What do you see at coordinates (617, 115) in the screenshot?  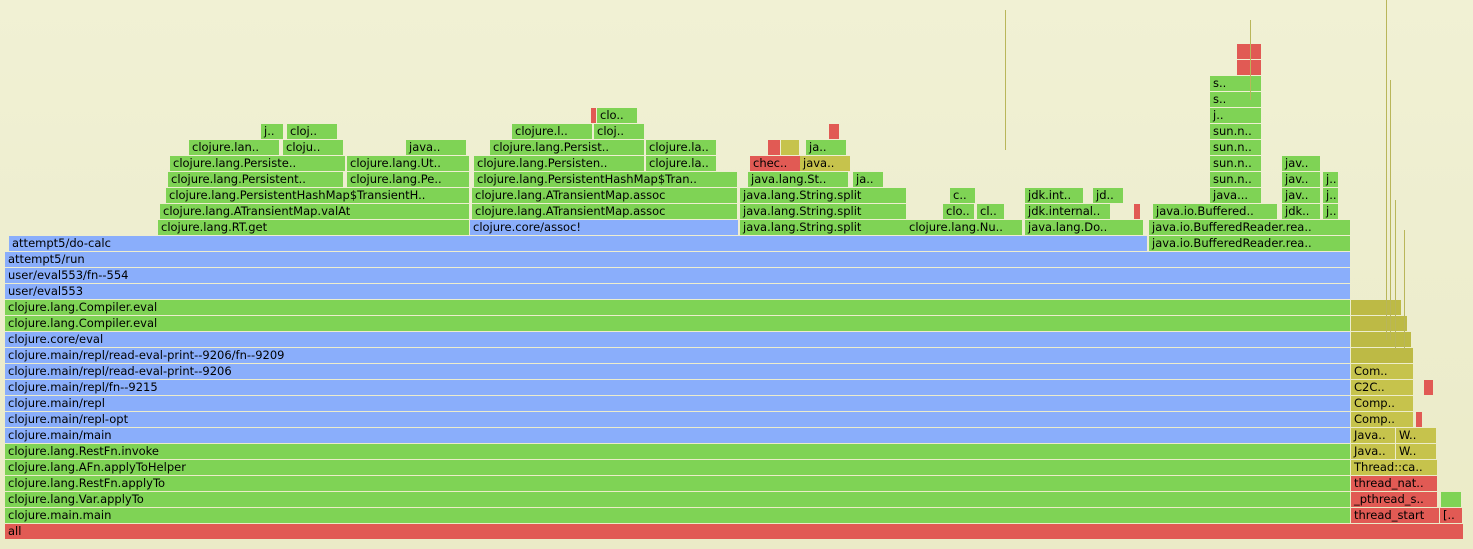 I see `frame-clo-2: clo..` at bounding box center [617, 115].